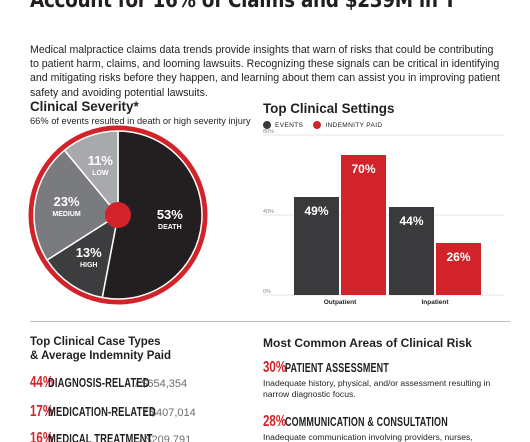 The height and width of the screenshot is (442, 530). I want to click on case-type-label: MEDICAL TREATMENT, so click(100, 436).